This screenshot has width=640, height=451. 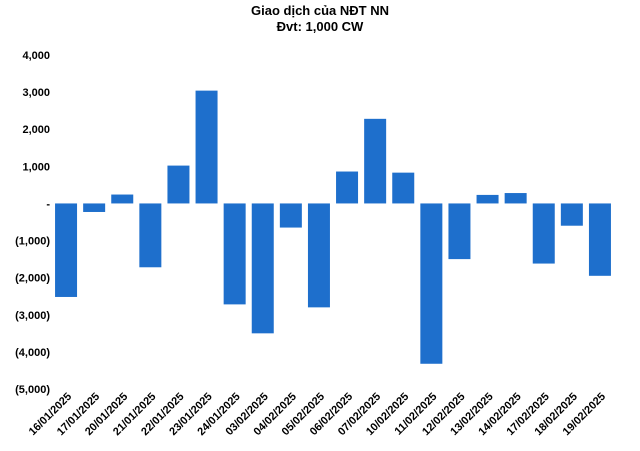 What do you see at coordinates (36, 167) in the screenshot?
I see `y-tick-label: 1,000` at bounding box center [36, 167].